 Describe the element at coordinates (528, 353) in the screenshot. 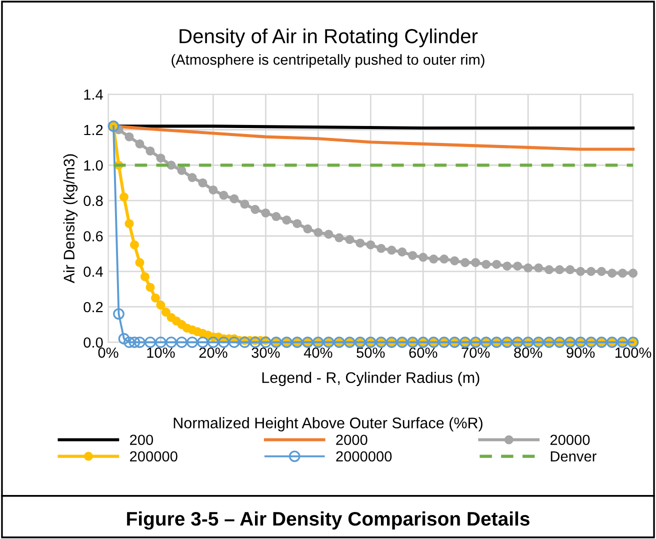

I see `x-tick-label: 80%` at that location.